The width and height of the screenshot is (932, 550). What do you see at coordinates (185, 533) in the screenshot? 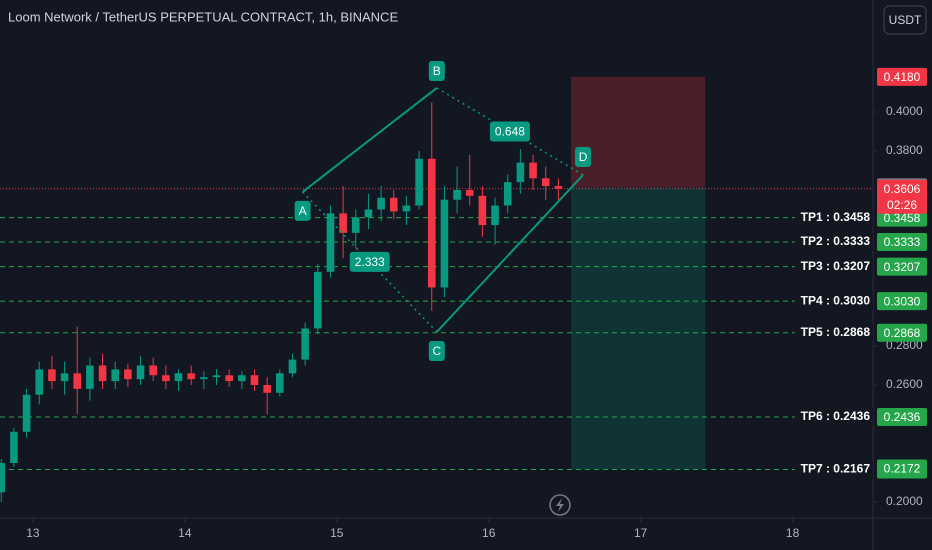
I see `x-tick-label: 14` at bounding box center [185, 533].